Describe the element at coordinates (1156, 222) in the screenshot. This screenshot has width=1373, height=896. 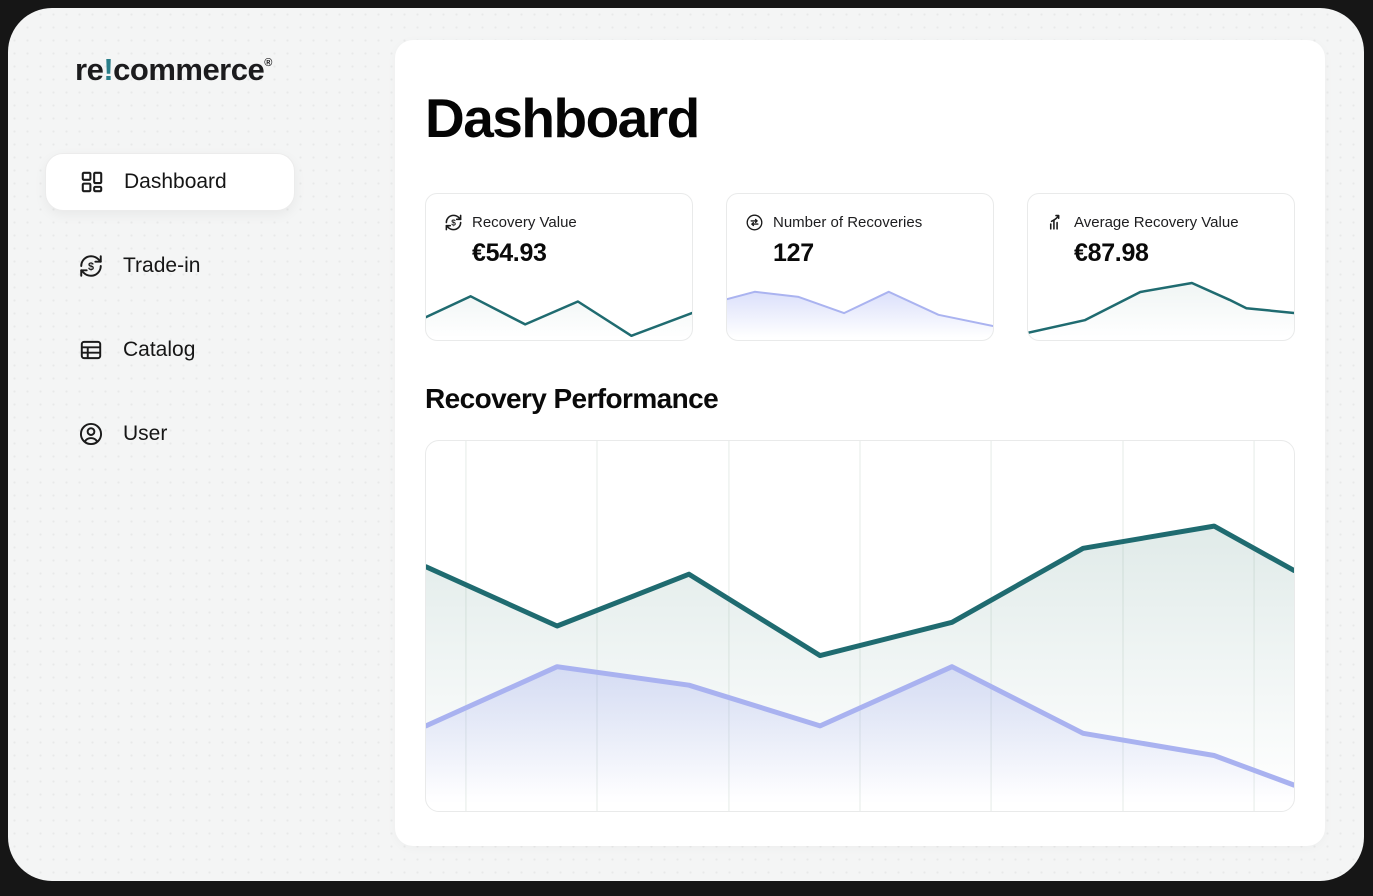
I see `stat-label: Average Recovery Value` at that location.